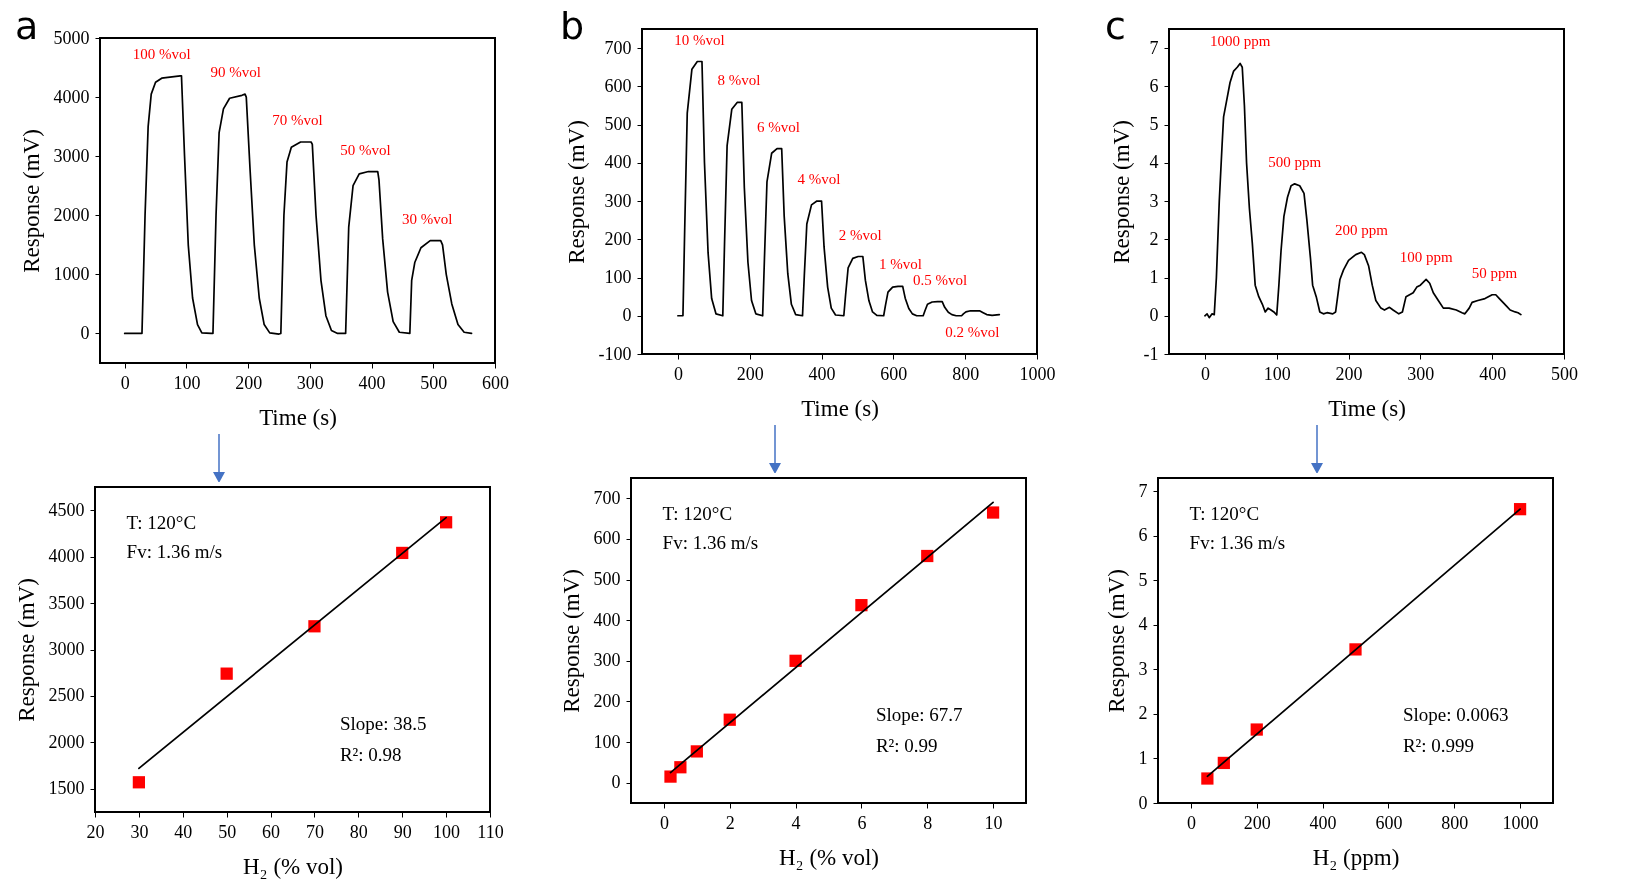  Describe the element at coordinates (1037, 373) in the screenshot. I see `x-tick-label: 1000` at that location.